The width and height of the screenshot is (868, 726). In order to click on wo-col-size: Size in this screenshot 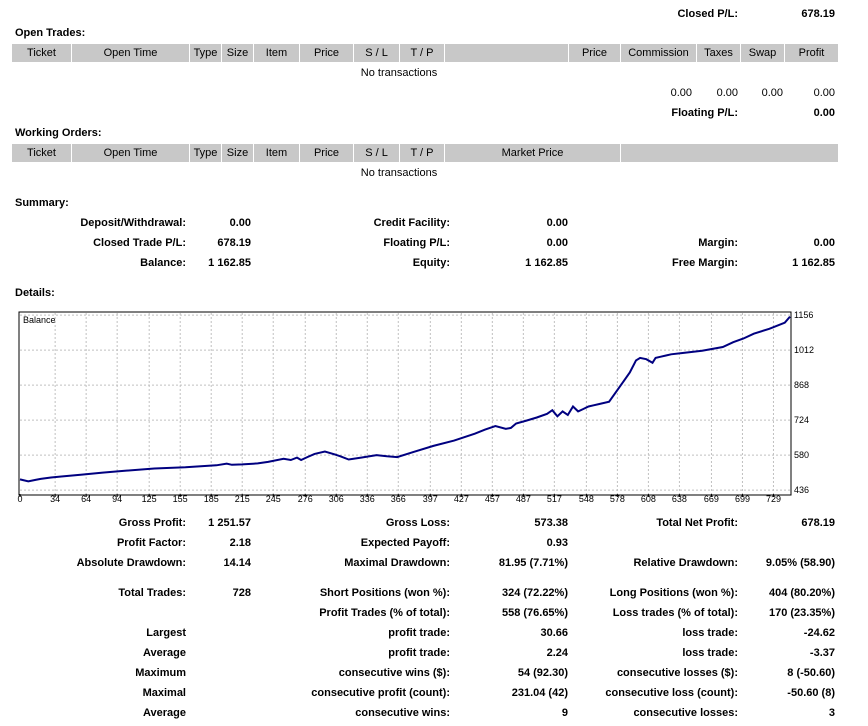, I will do `click(238, 153)`.